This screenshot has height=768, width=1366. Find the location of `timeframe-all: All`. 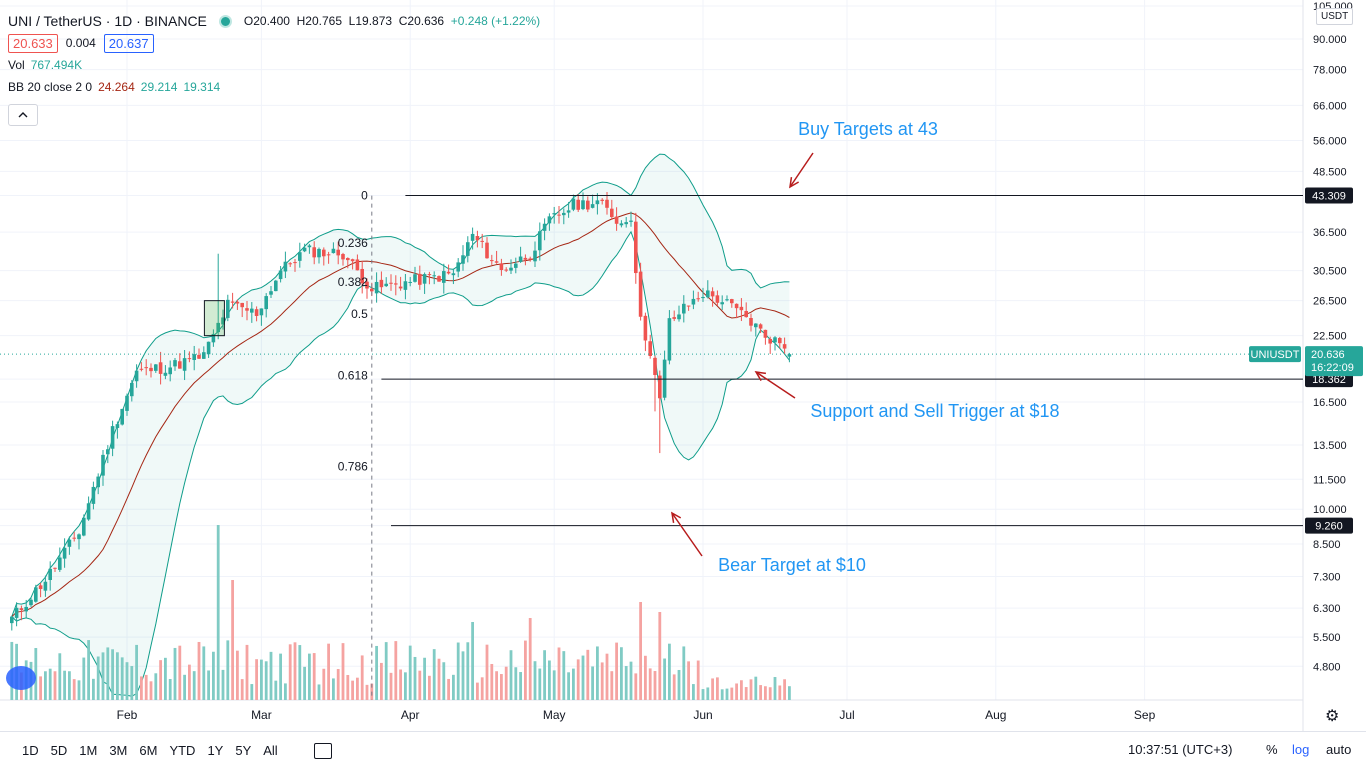

timeframe-all: All is located at coordinates (270, 750).